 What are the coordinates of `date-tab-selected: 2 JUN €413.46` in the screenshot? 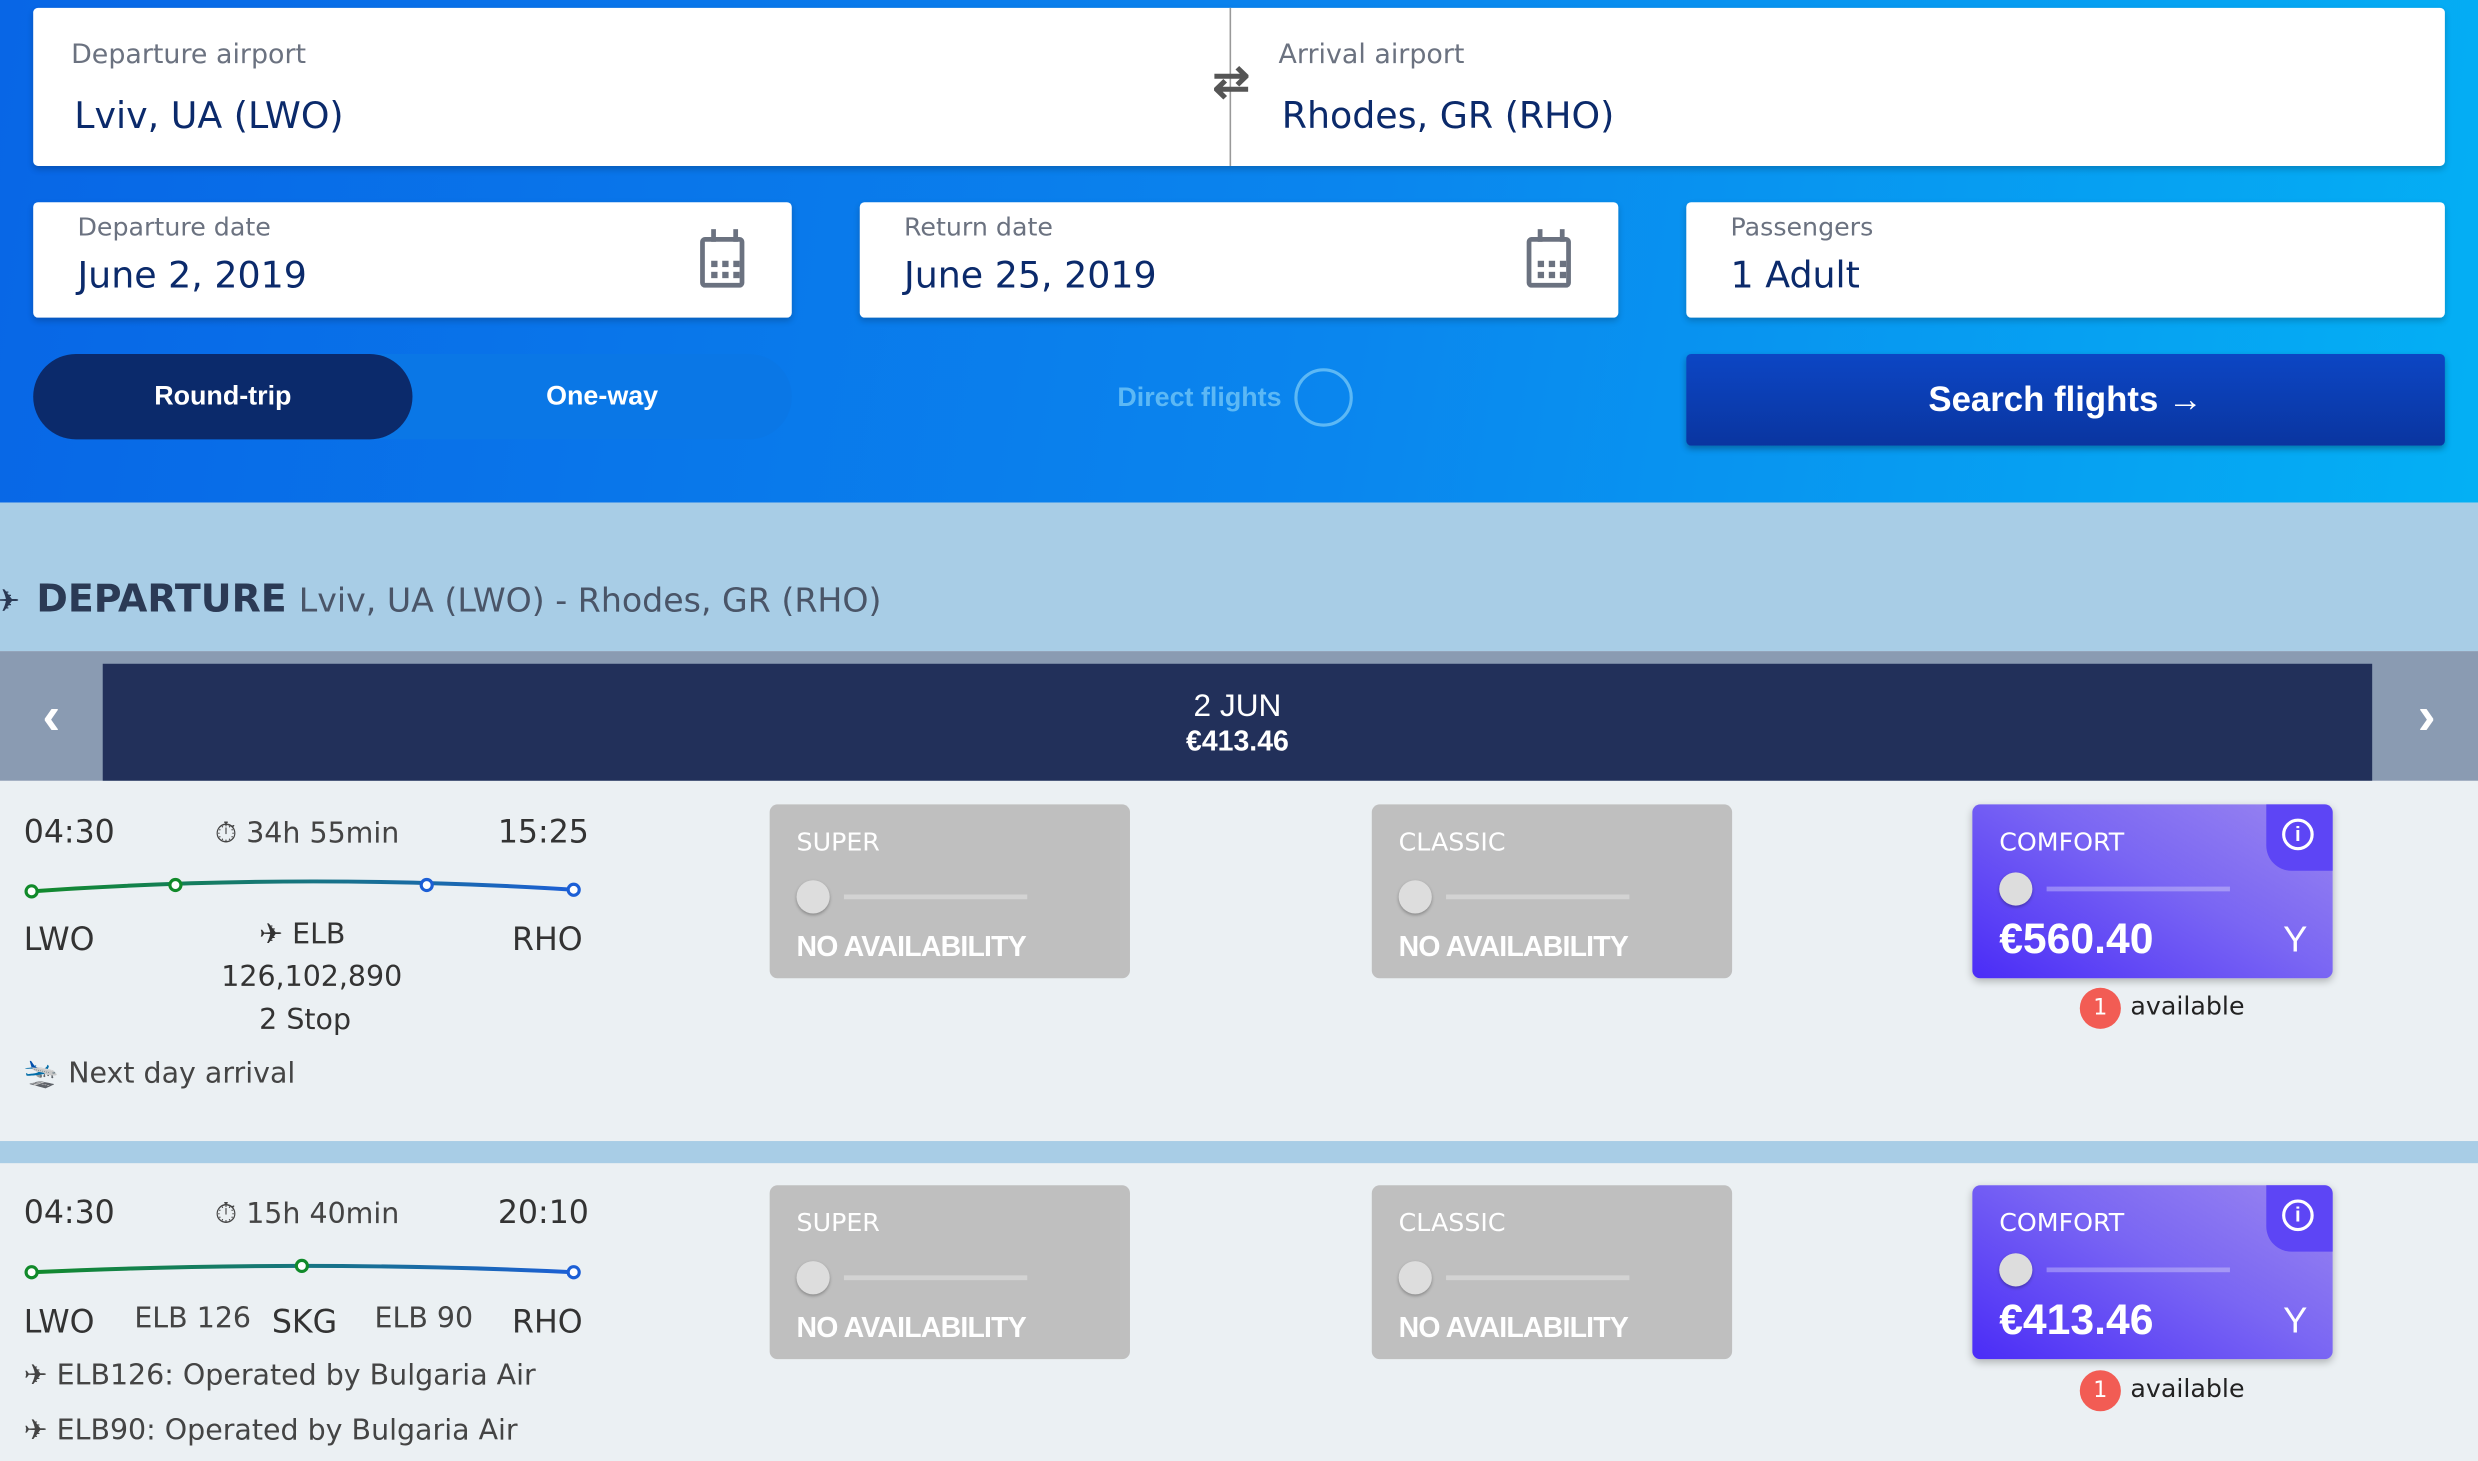 It's located at (1237, 722).